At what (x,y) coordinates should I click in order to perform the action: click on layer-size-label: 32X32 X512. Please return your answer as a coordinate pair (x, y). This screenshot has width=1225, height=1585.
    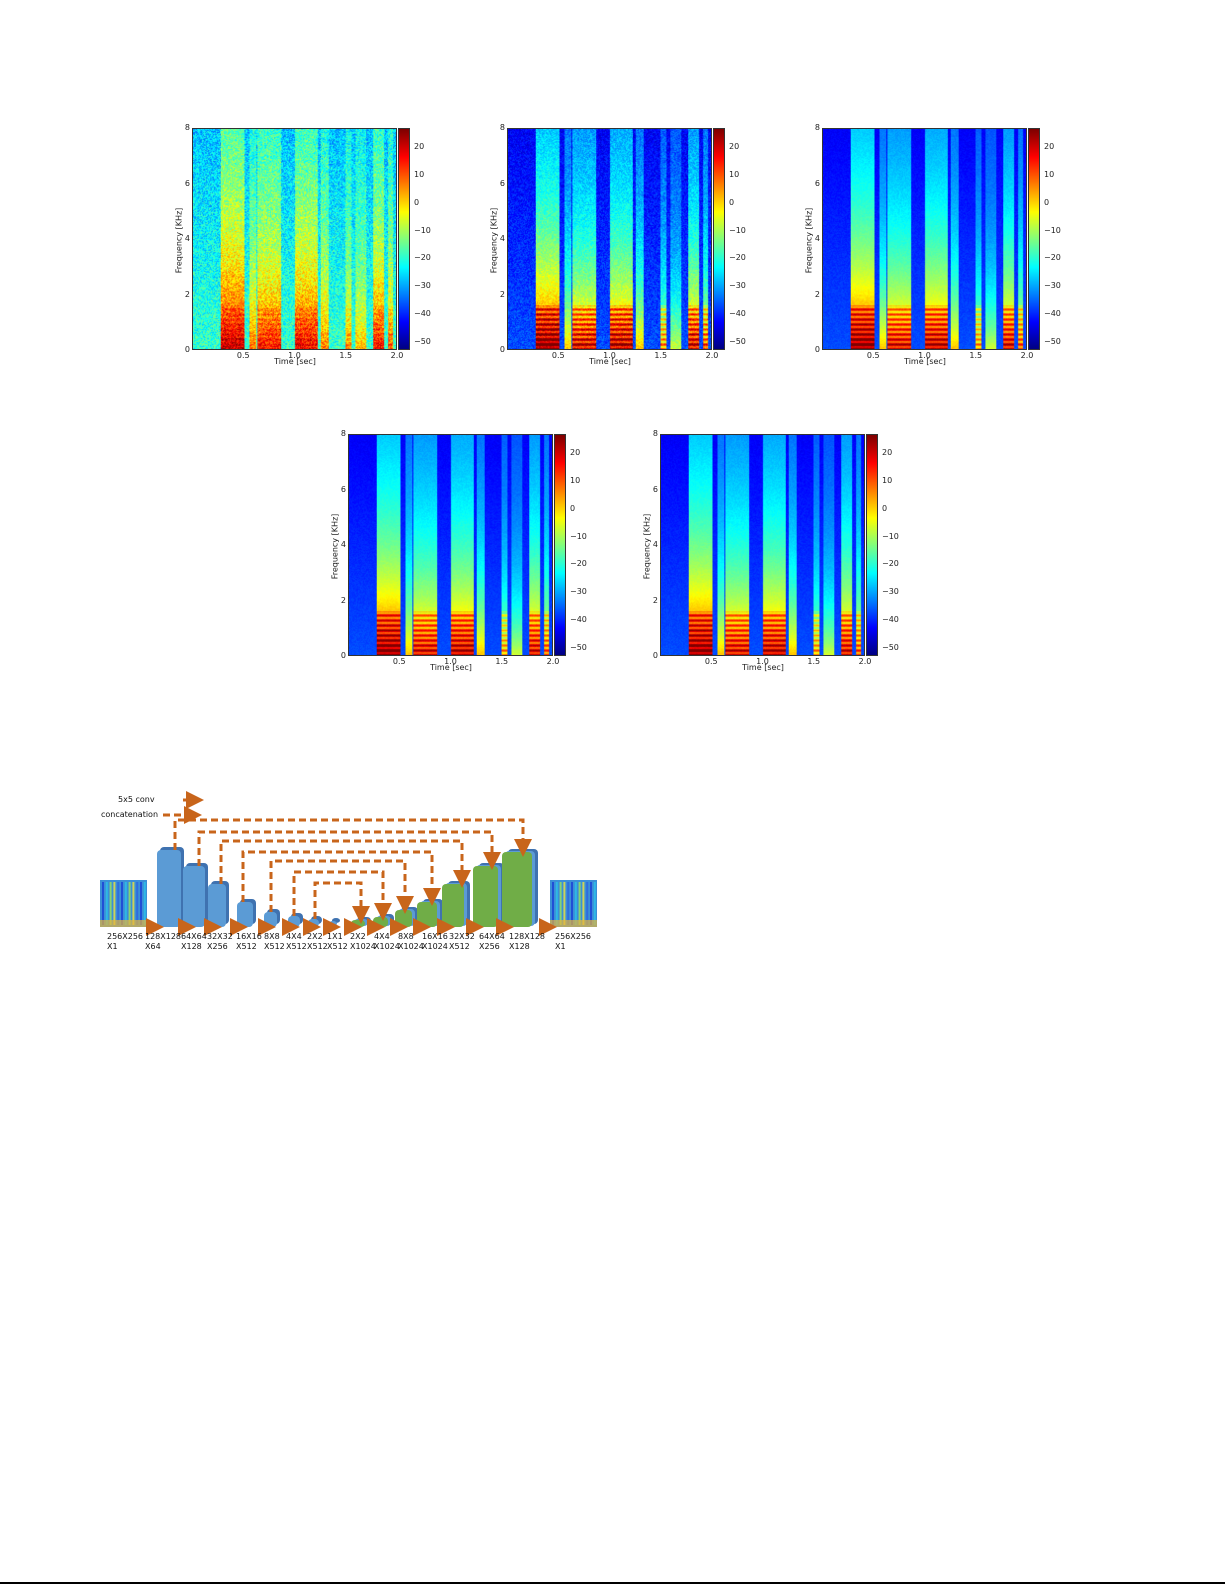
    Looking at the image, I should click on (462, 941).